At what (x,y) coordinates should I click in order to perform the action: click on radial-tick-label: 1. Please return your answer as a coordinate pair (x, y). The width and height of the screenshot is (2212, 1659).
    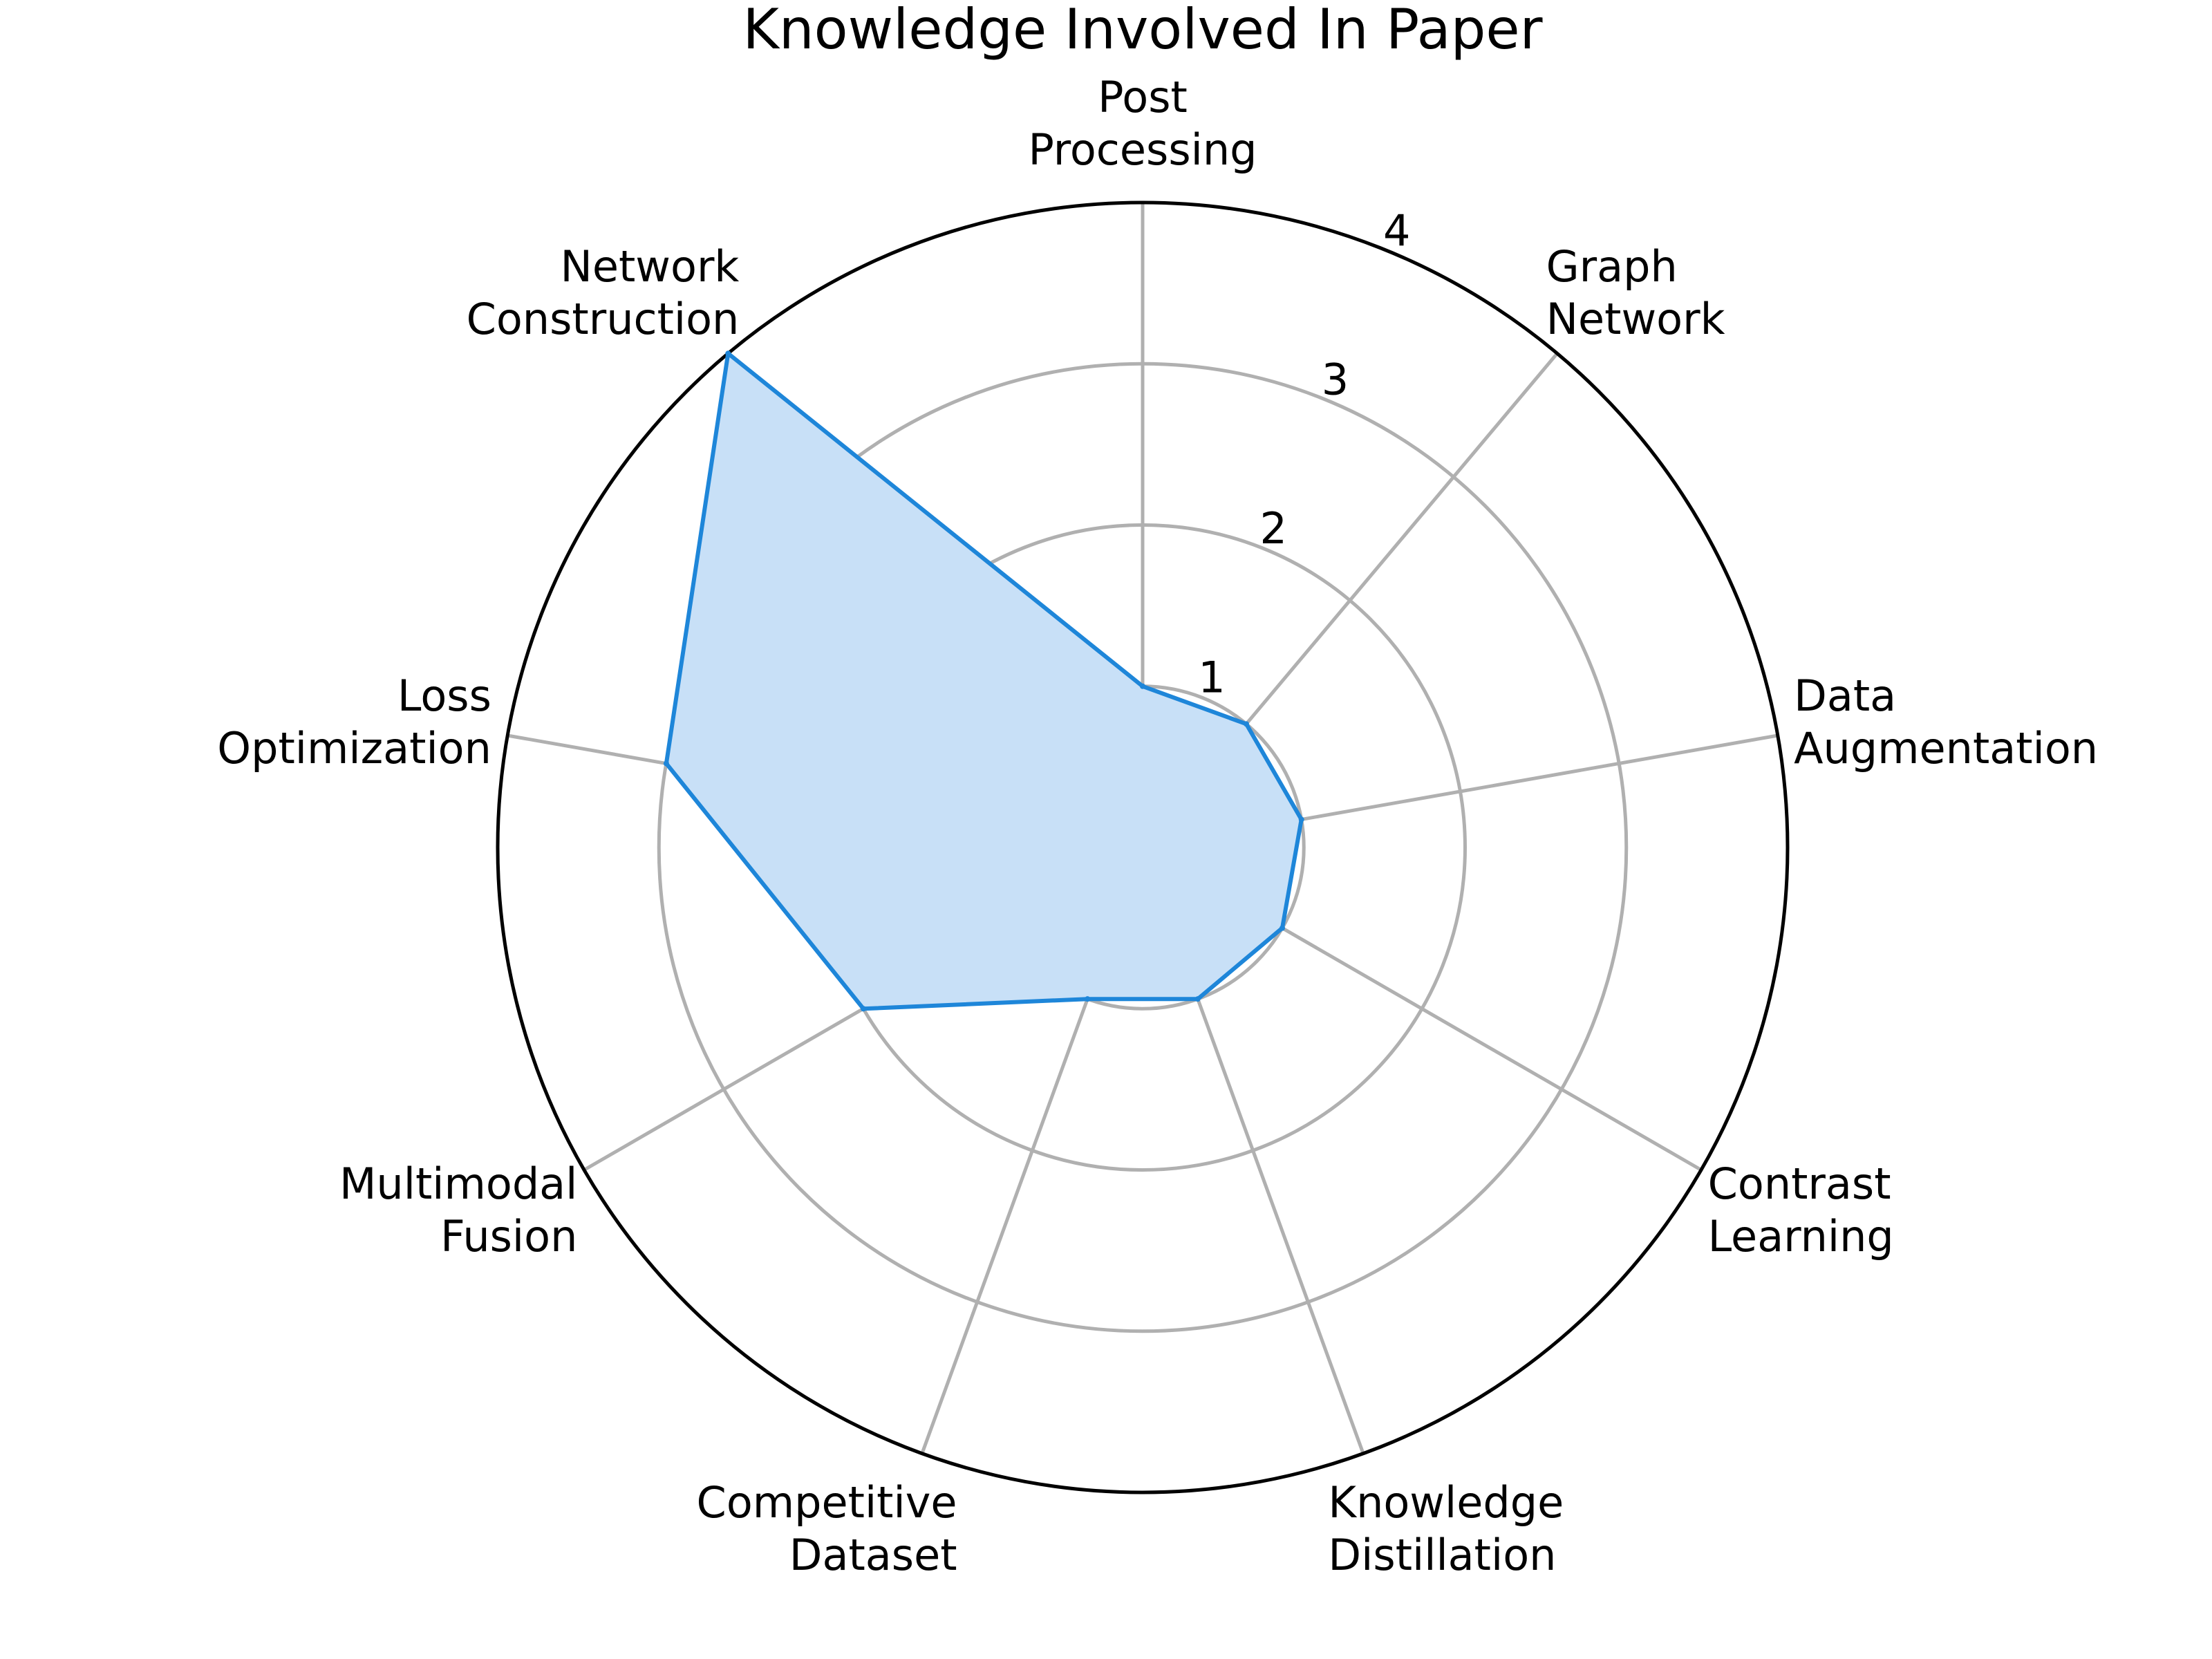
    Looking at the image, I should click on (1211, 678).